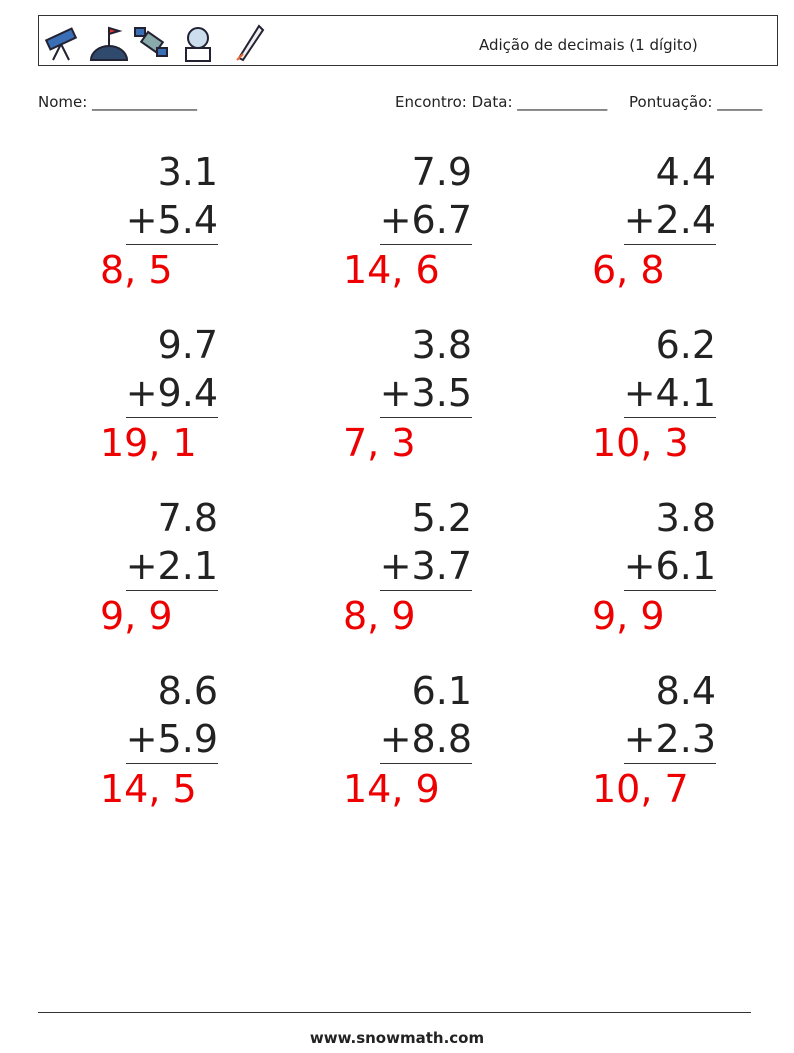 This screenshot has height=1053, width=794. What do you see at coordinates (187, 691) in the screenshot?
I see `addend-top: 8.6` at bounding box center [187, 691].